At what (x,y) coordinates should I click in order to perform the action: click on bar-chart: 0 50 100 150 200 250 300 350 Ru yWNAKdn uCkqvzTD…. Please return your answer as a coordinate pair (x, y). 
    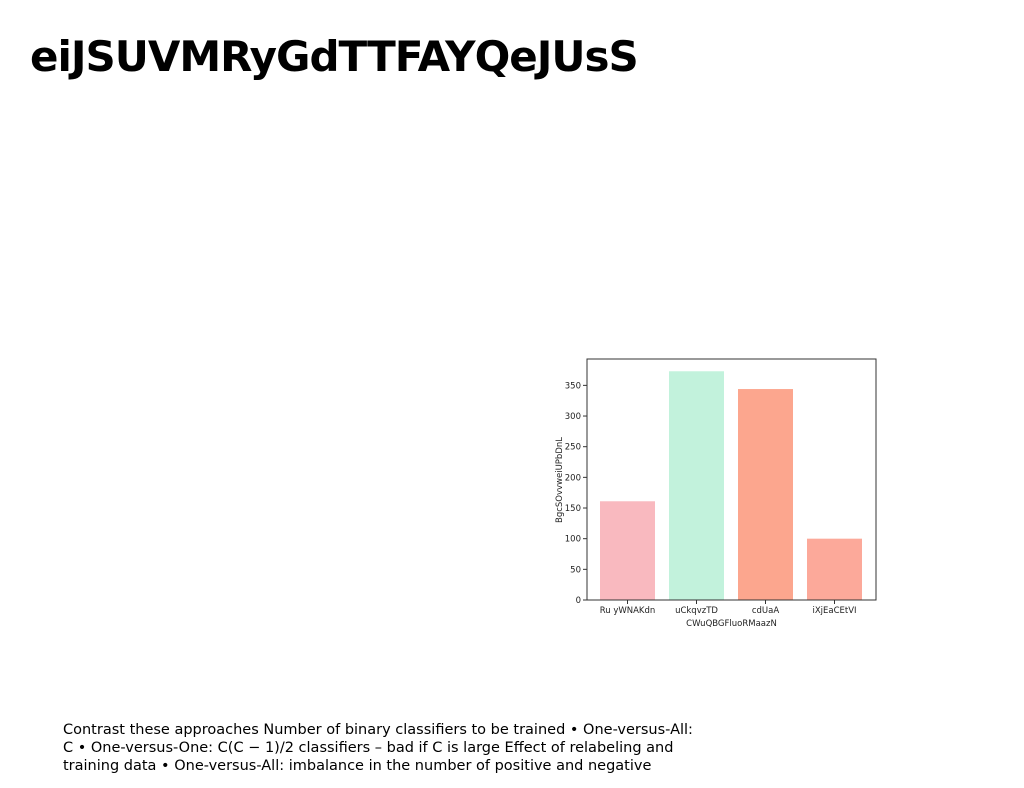
    Looking at the image, I should click on (716, 493).